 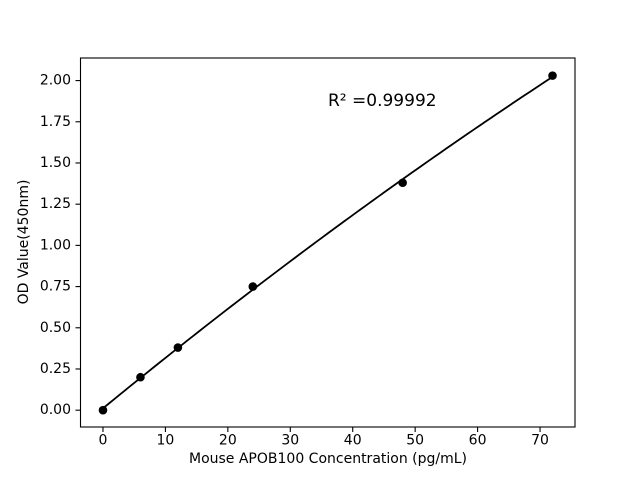 I want to click on x-axis-label: Mouse APOB100 Concentration (pg/mL), so click(x=328, y=459).